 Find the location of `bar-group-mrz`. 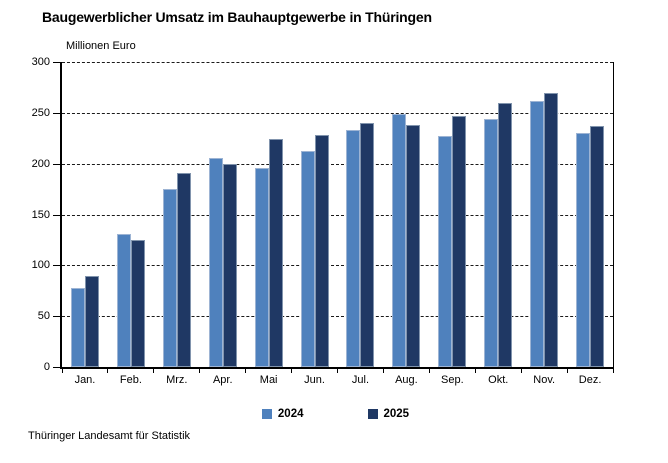

bar-group-mrz is located at coordinates (177, 214).